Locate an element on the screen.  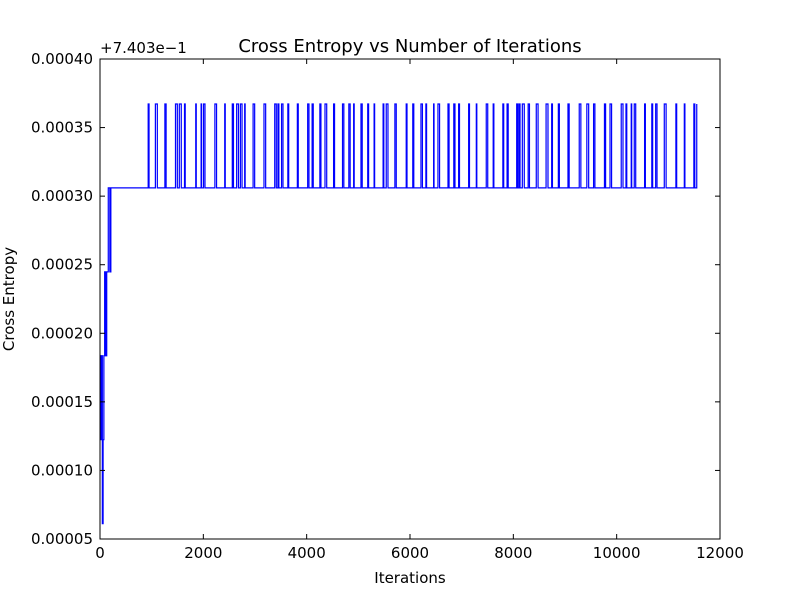
y-tick-label: 0.00030 is located at coordinates (62, 196).